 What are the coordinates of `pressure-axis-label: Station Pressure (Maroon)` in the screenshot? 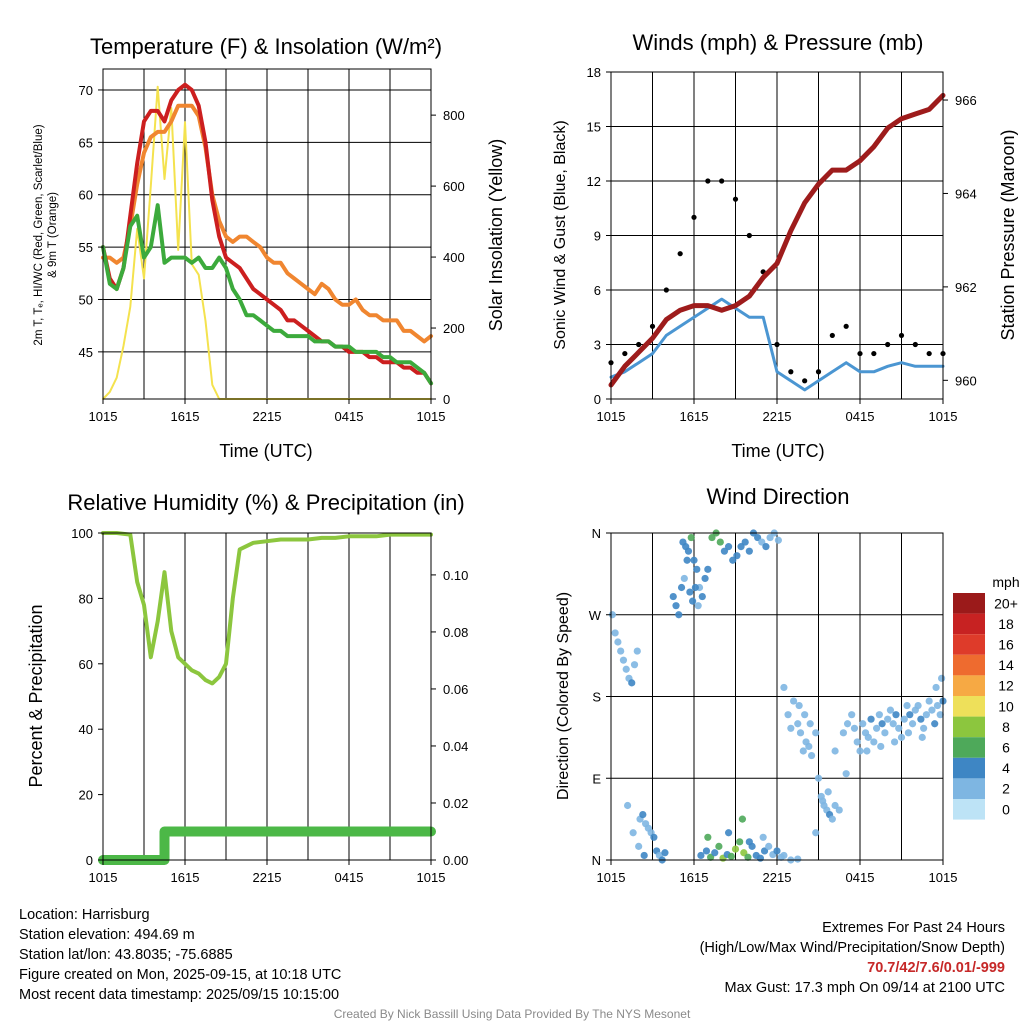 It's located at (1008, 234).